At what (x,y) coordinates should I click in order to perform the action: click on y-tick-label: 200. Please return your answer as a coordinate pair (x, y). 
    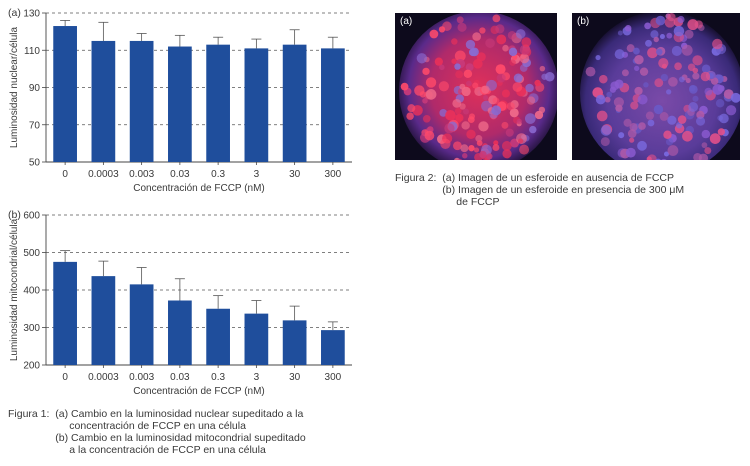
    Looking at the image, I should click on (31, 366).